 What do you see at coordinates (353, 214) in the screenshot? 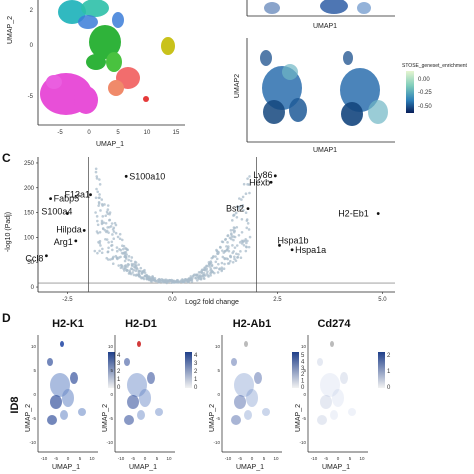
I see `volcano-gene-label: H2-Eb1` at bounding box center [353, 214].